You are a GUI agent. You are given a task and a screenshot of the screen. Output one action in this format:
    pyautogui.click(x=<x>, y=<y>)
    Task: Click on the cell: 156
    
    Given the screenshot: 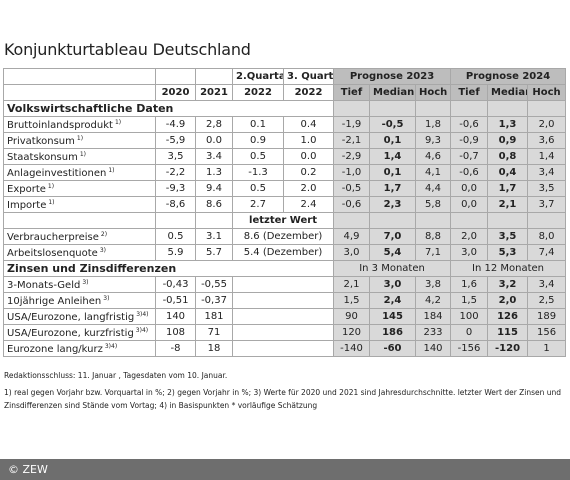 What is the action you would take?
    pyautogui.click(x=547, y=332)
    